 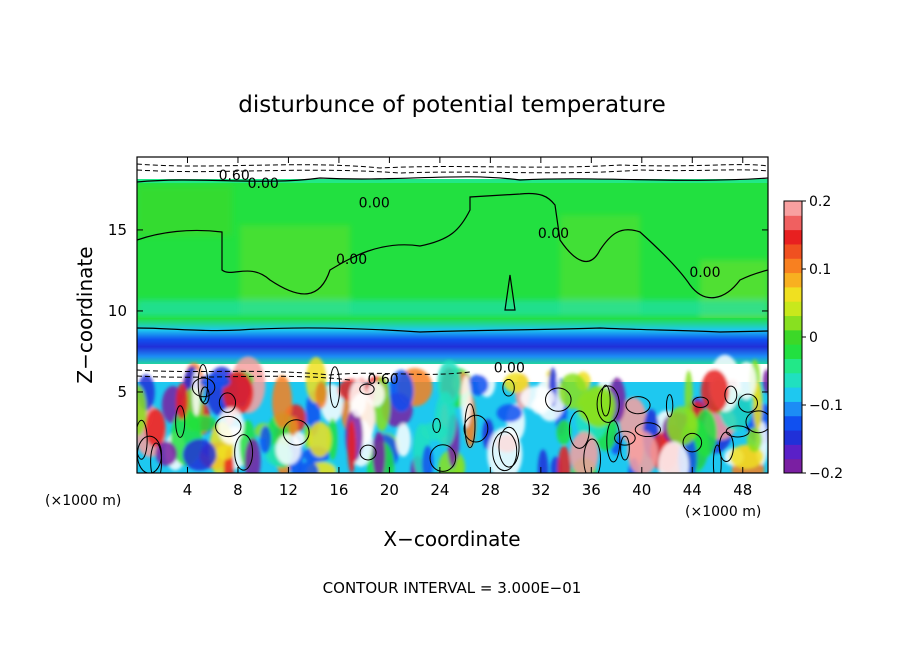 What do you see at coordinates (117, 311) in the screenshot?
I see `y-tick-label: 10` at bounding box center [117, 311].